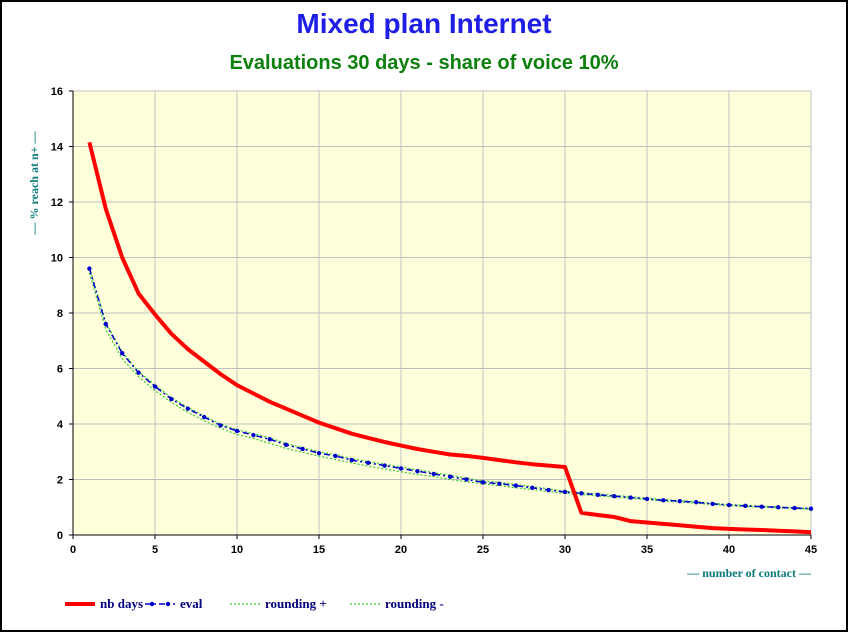 The image size is (848, 632). What do you see at coordinates (73, 550) in the screenshot?
I see `x-tick-label: 0` at bounding box center [73, 550].